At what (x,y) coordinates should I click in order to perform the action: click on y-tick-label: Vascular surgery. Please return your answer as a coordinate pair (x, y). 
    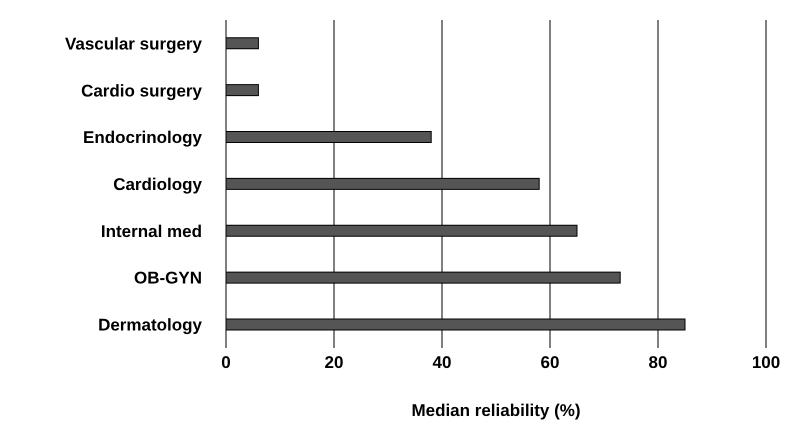
    Looking at the image, I should click on (133, 44).